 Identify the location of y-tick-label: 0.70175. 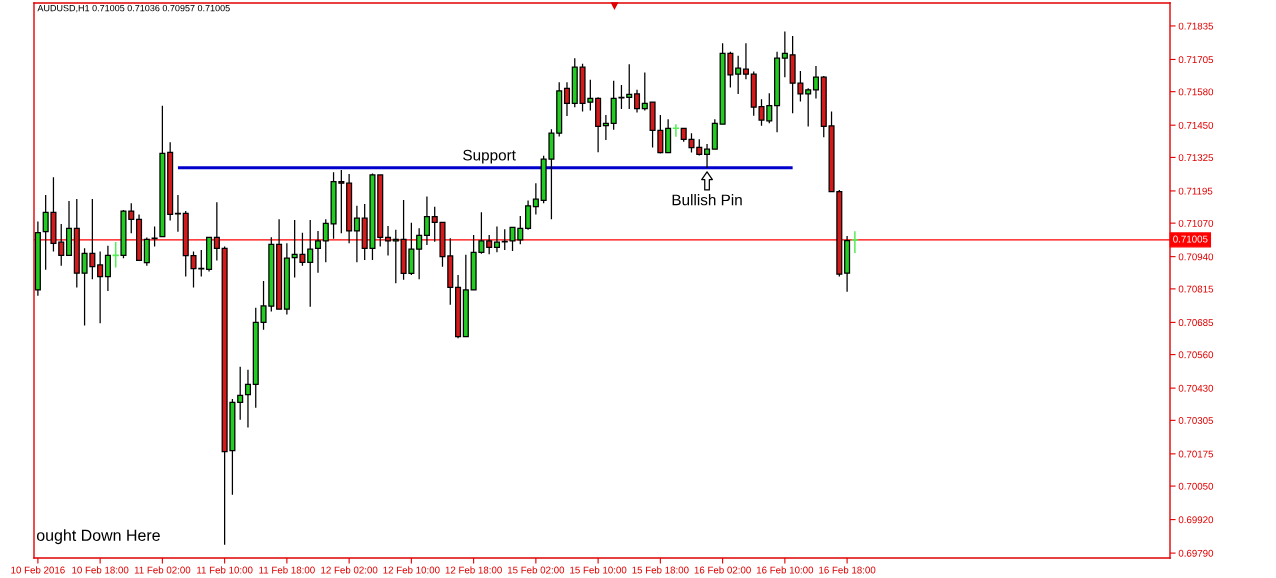
(1196, 454).